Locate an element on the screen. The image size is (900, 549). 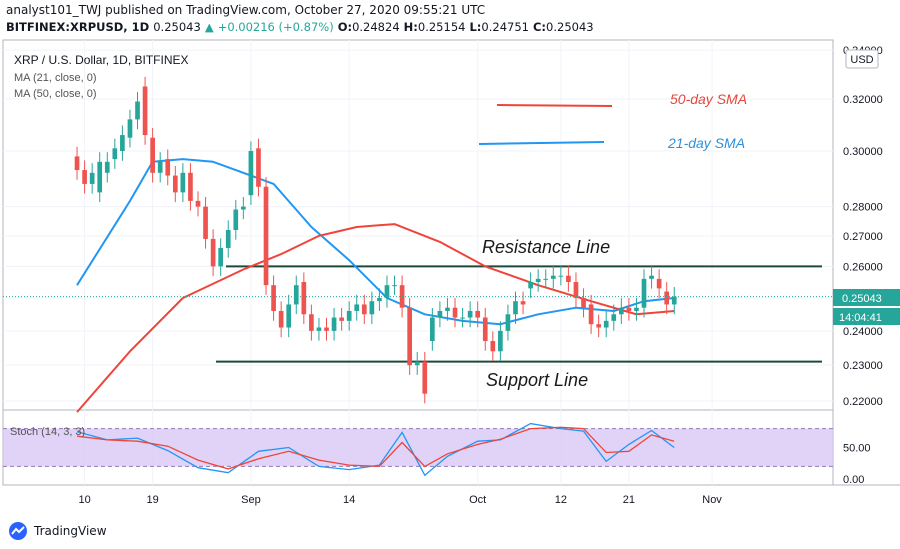
sma21-sample-line is located at coordinates (541, 143).